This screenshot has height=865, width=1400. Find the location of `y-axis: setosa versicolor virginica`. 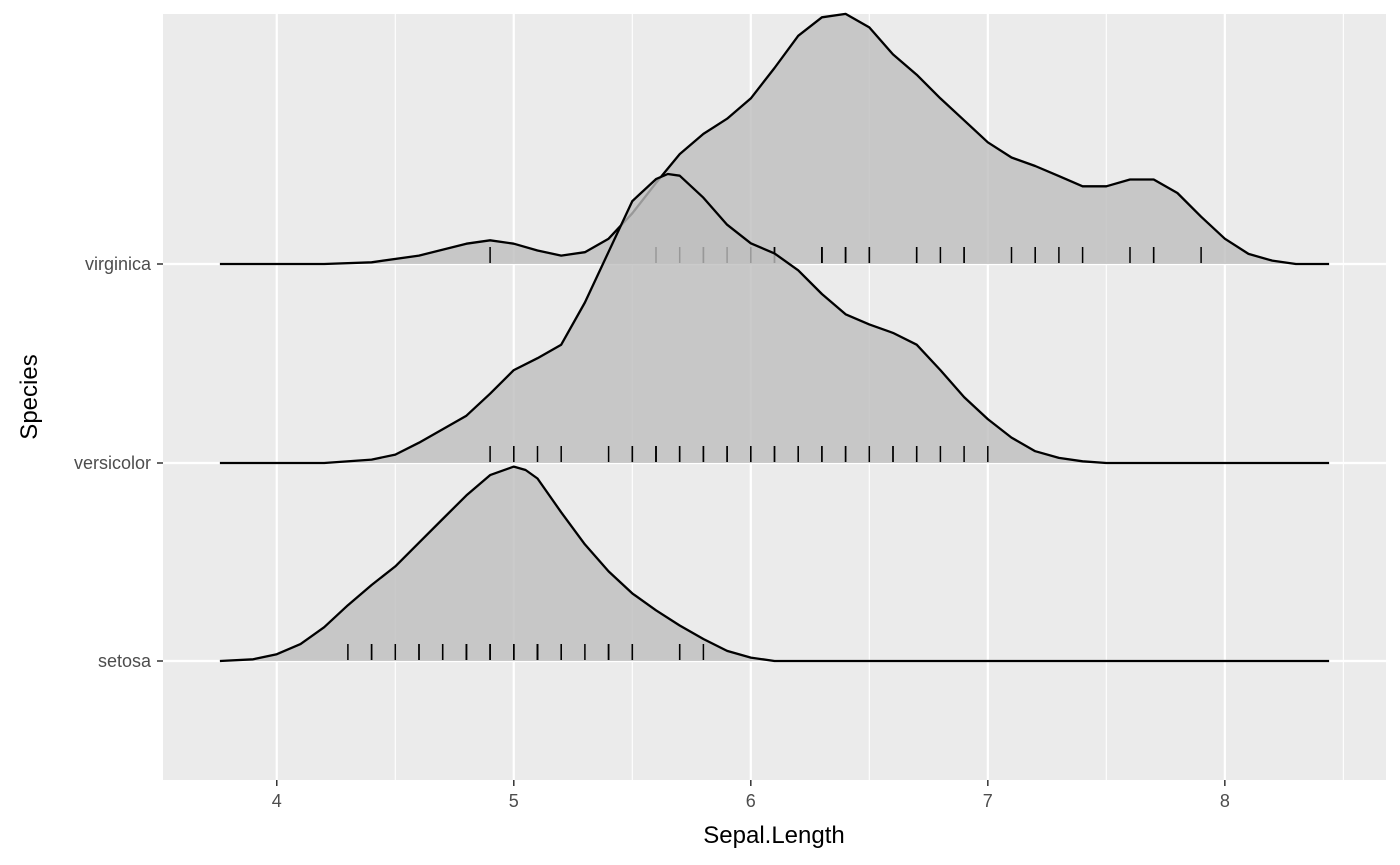

y-axis: setosa versicolor virginica is located at coordinates (118, 462).